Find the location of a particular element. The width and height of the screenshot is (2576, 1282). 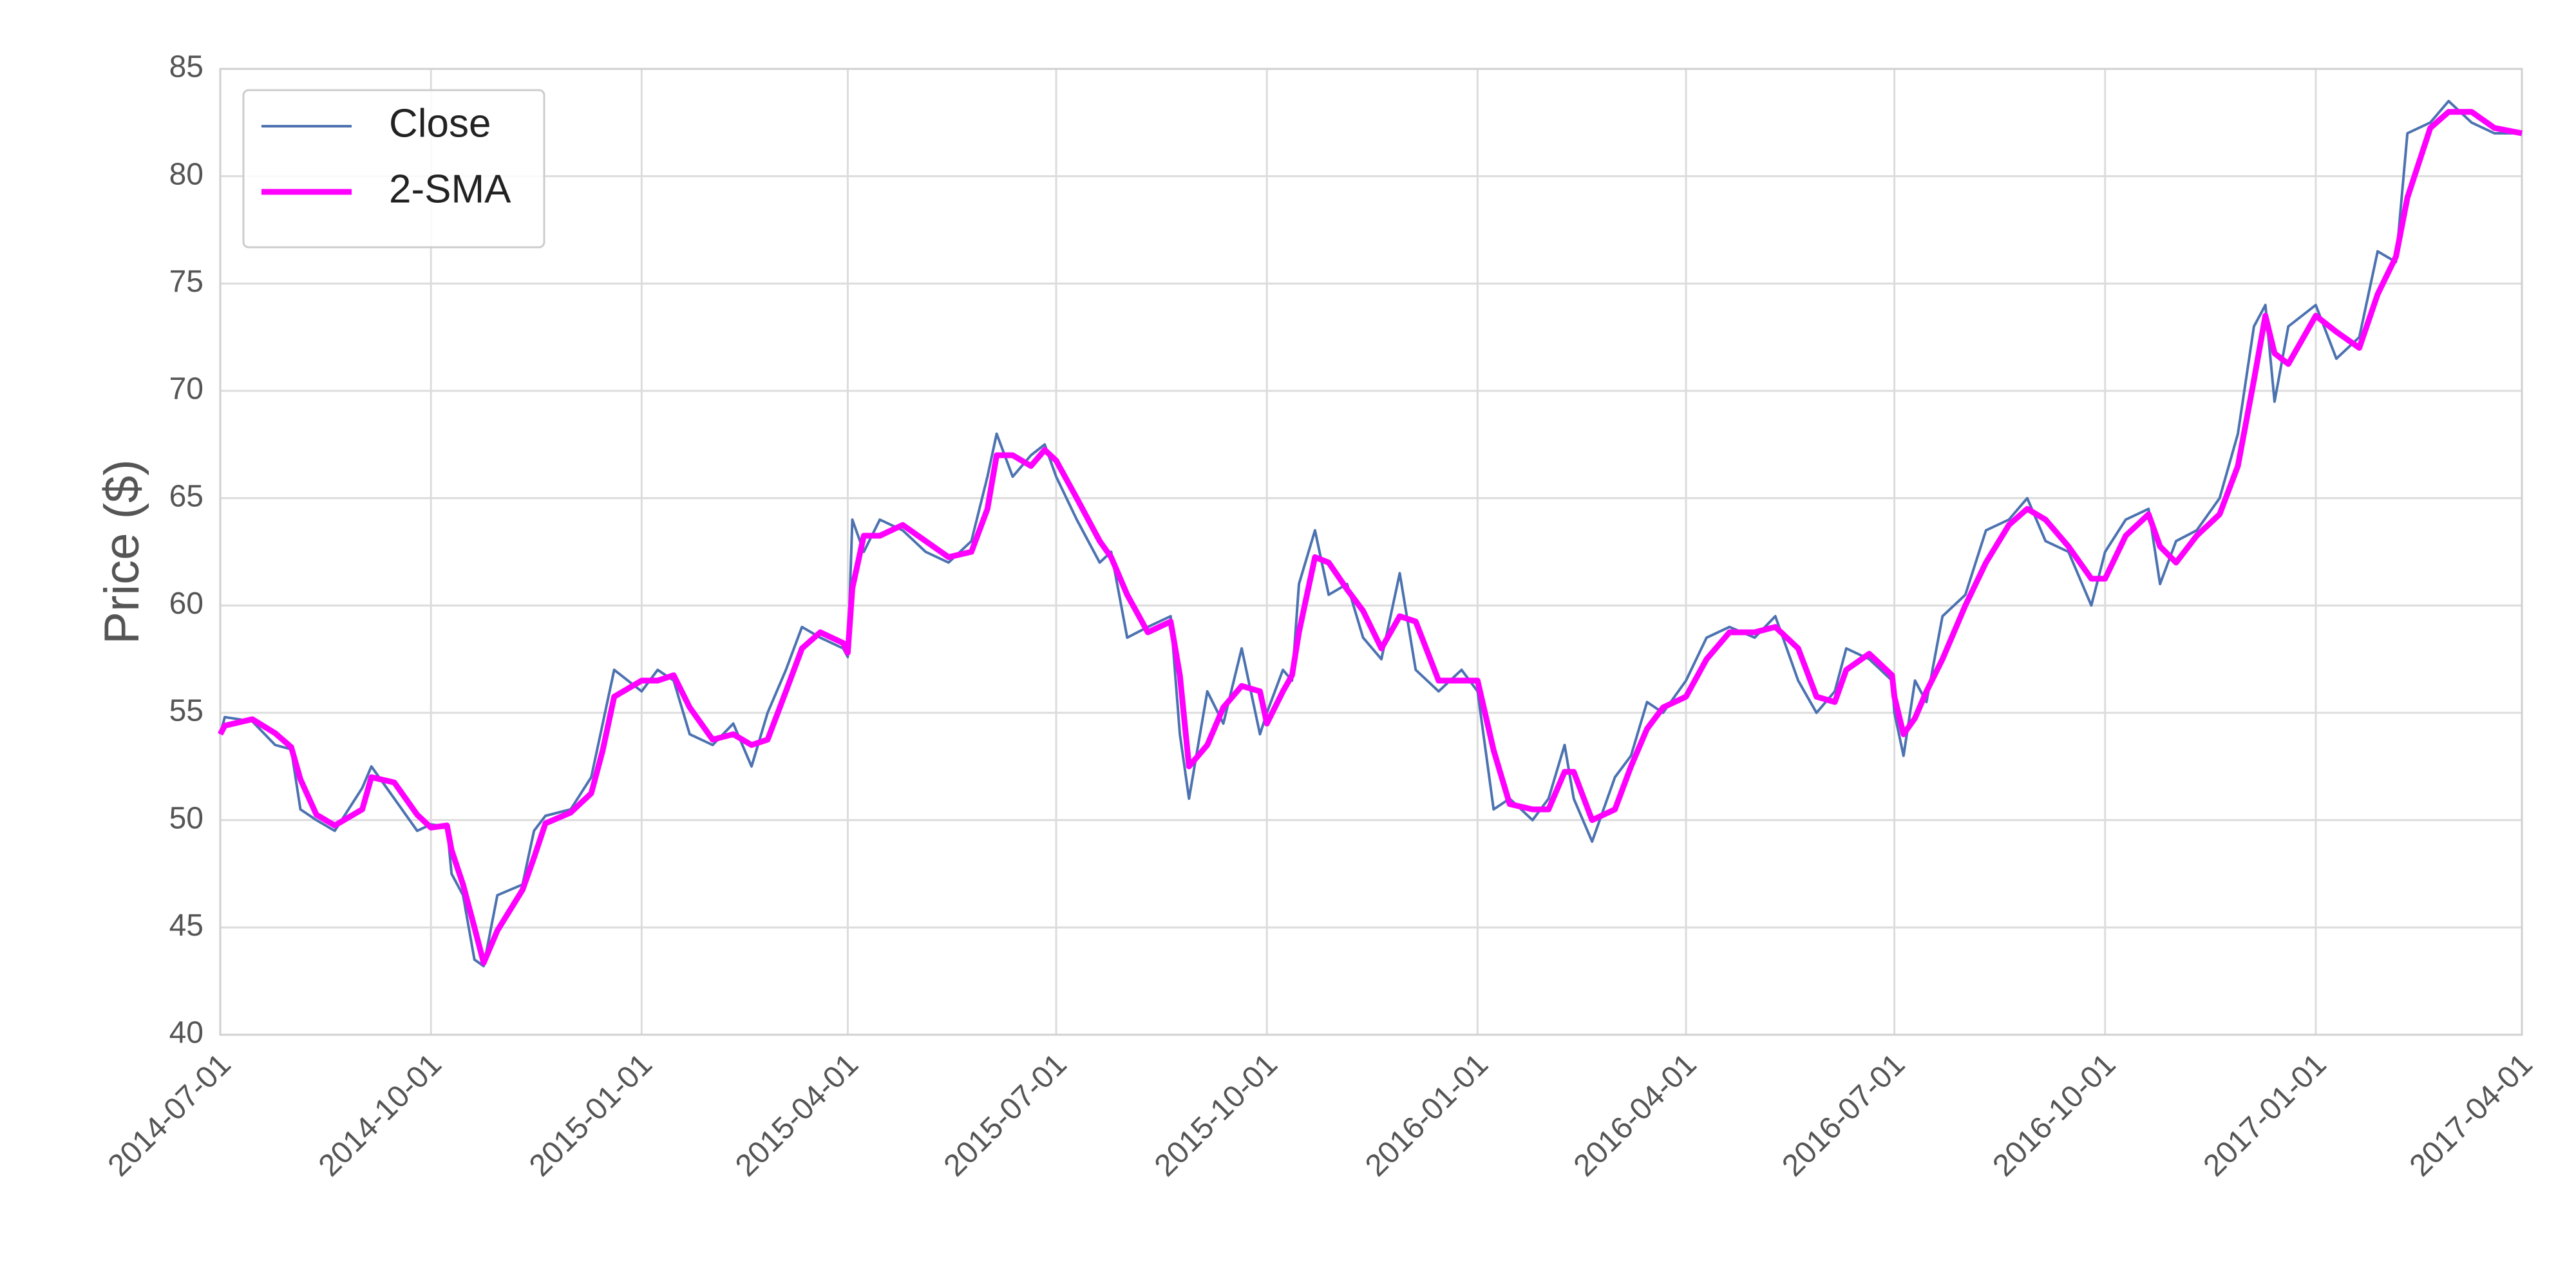

y-tick-label: 45 is located at coordinates (186, 926).